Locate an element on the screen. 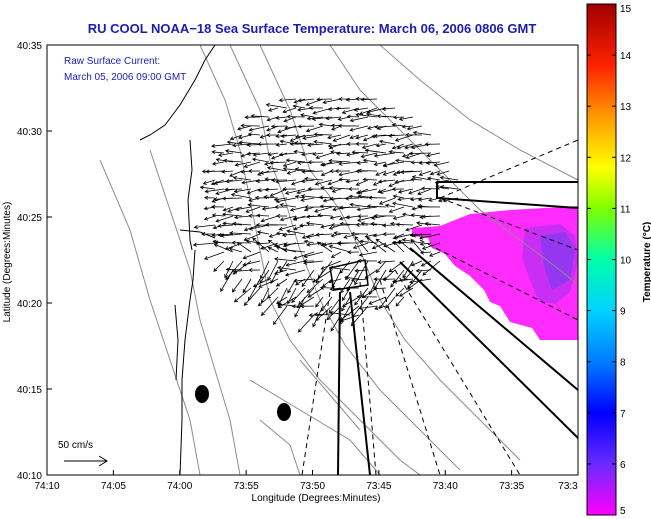 Image resolution: width=651 pixels, height=519 pixels. inset-label-line1: Raw Surface Current: is located at coordinates (112, 61).